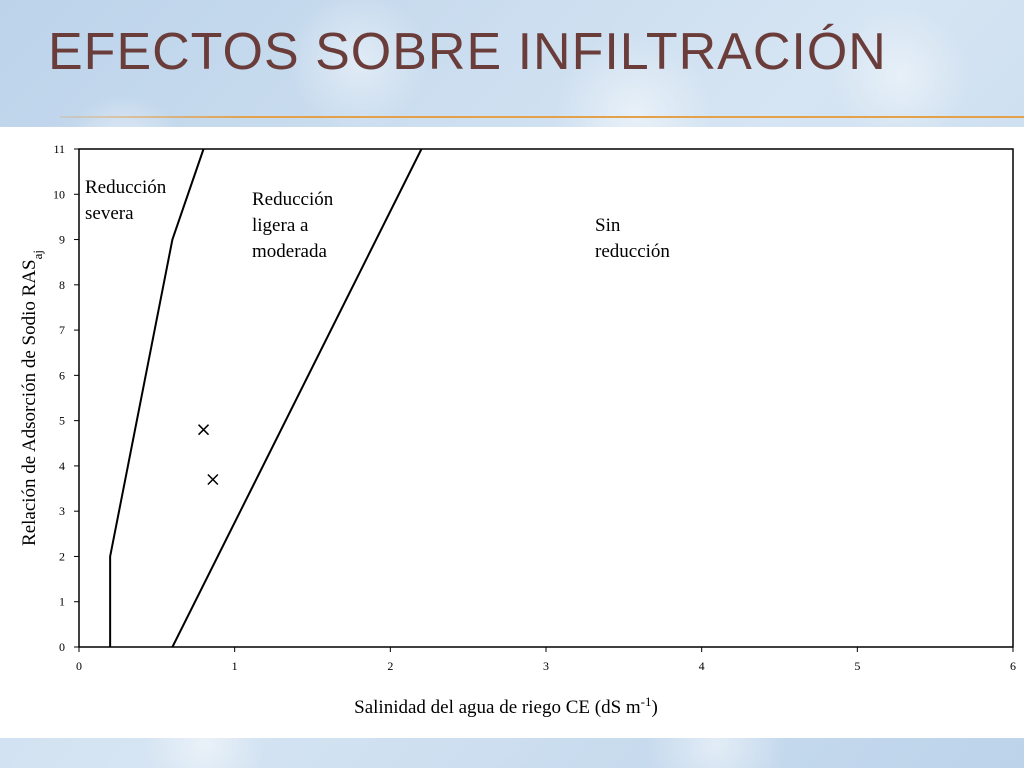  What do you see at coordinates (62, 466) in the screenshot?
I see `y-tick-label: 4` at bounding box center [62, 466].